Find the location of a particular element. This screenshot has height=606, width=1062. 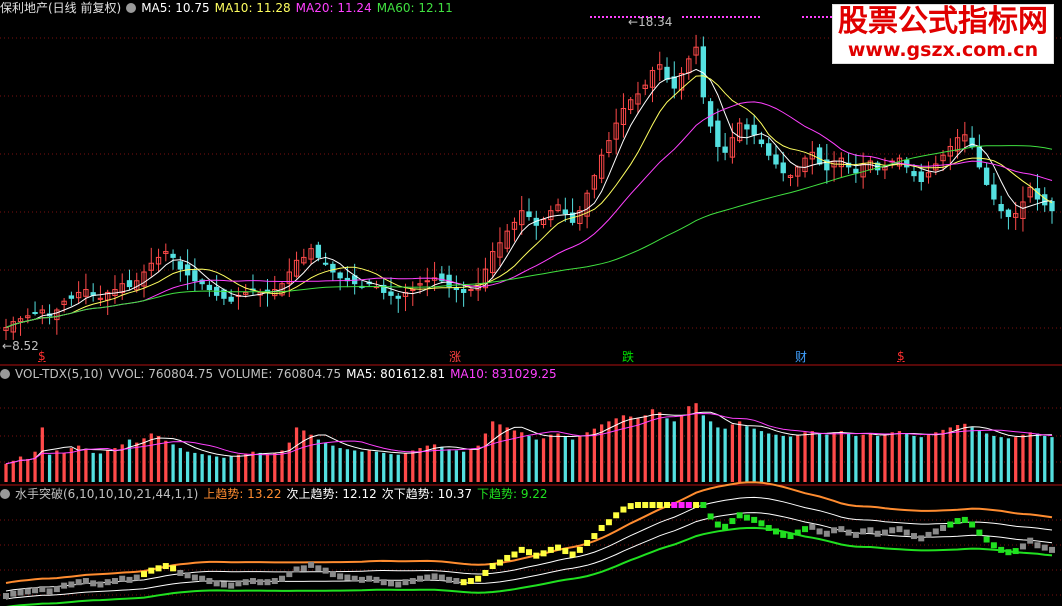

settings-icon is located at coordinates (131, 8).